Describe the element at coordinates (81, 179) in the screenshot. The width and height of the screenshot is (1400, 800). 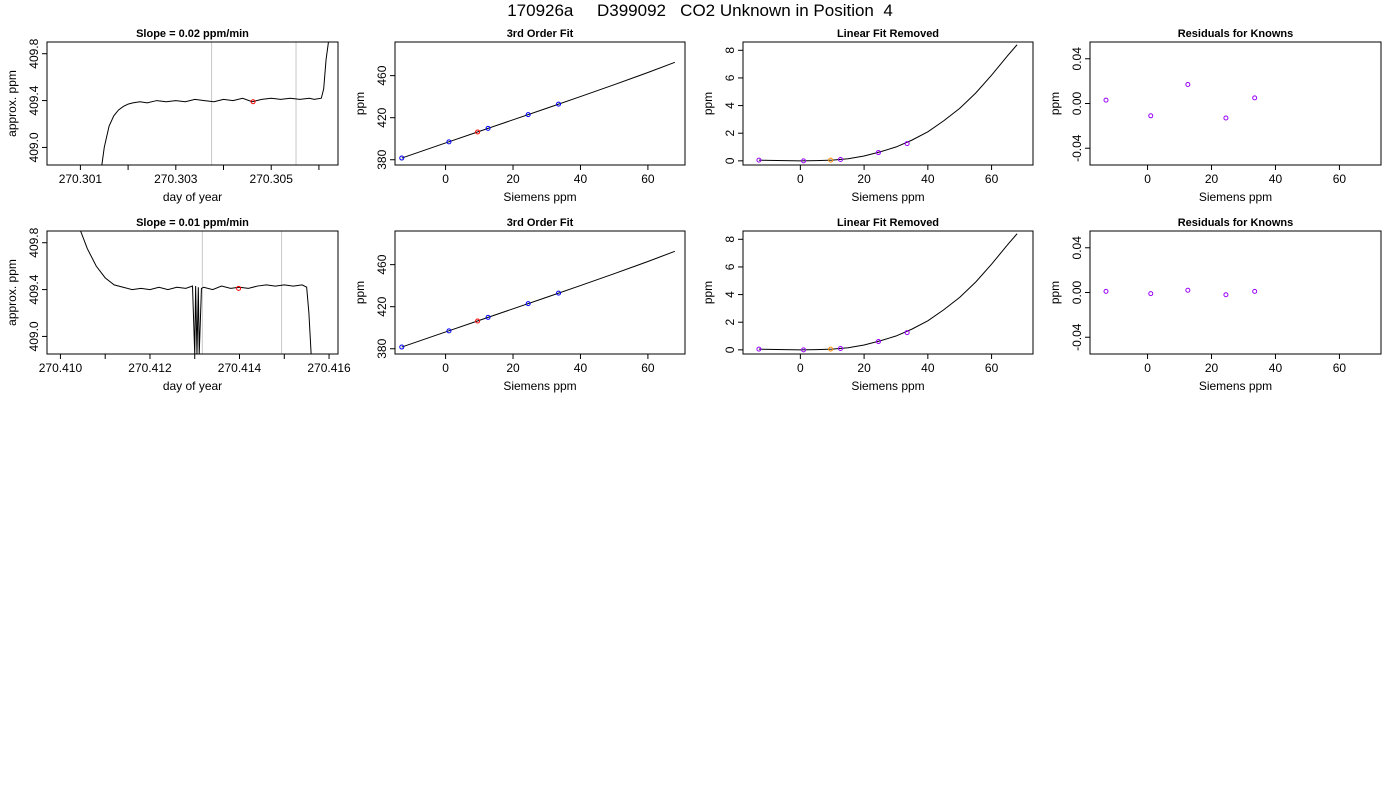
I see `x-tick-label: 270.301` at that location.